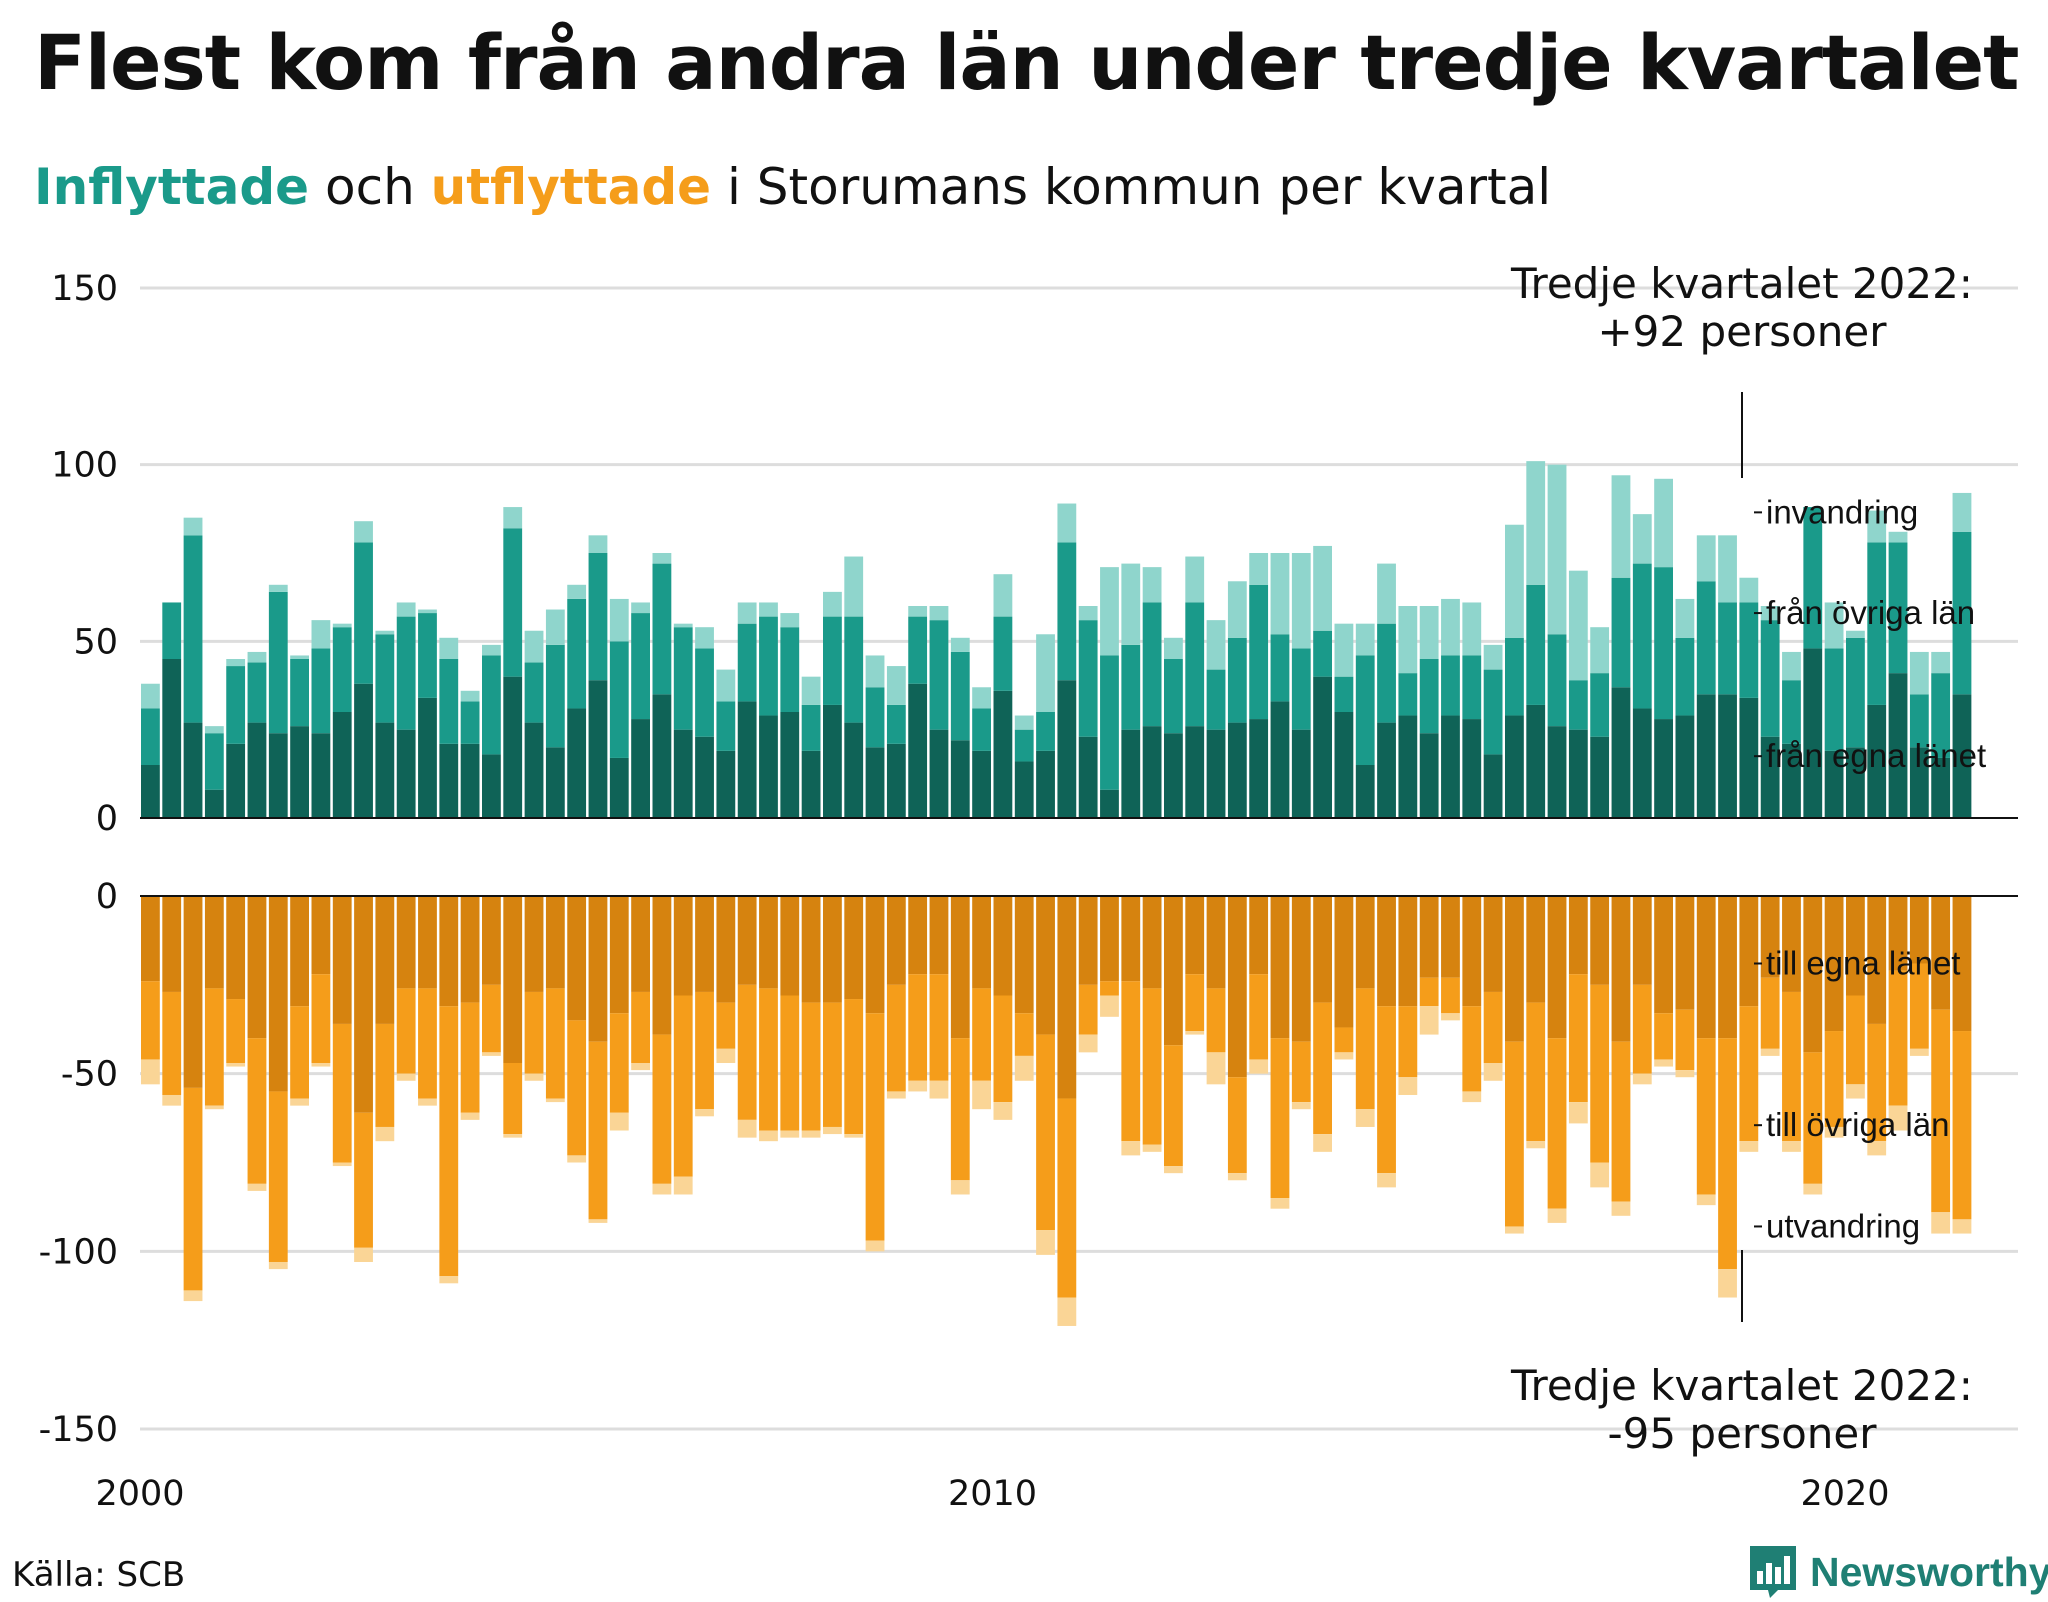 The width and height of the screenshot is (2048, 1602). Describe the element at coordinates (1876, 755) in the screenshot. I see `series-label: från egna länet` at that location.